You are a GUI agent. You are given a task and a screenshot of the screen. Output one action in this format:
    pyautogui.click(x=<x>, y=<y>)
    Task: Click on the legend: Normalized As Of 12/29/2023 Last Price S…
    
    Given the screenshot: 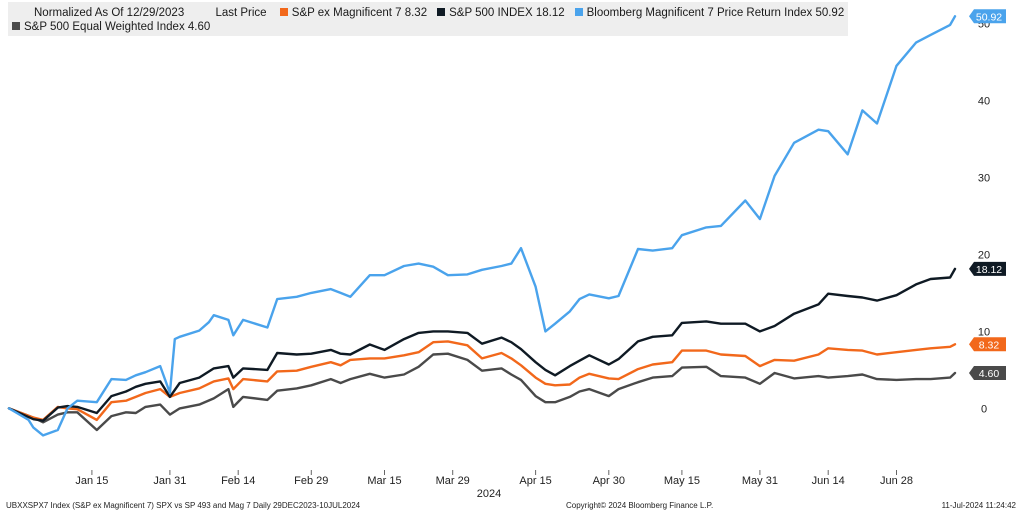 What is the action you would take?
    pyautogui.click(x=428, y=19)
    